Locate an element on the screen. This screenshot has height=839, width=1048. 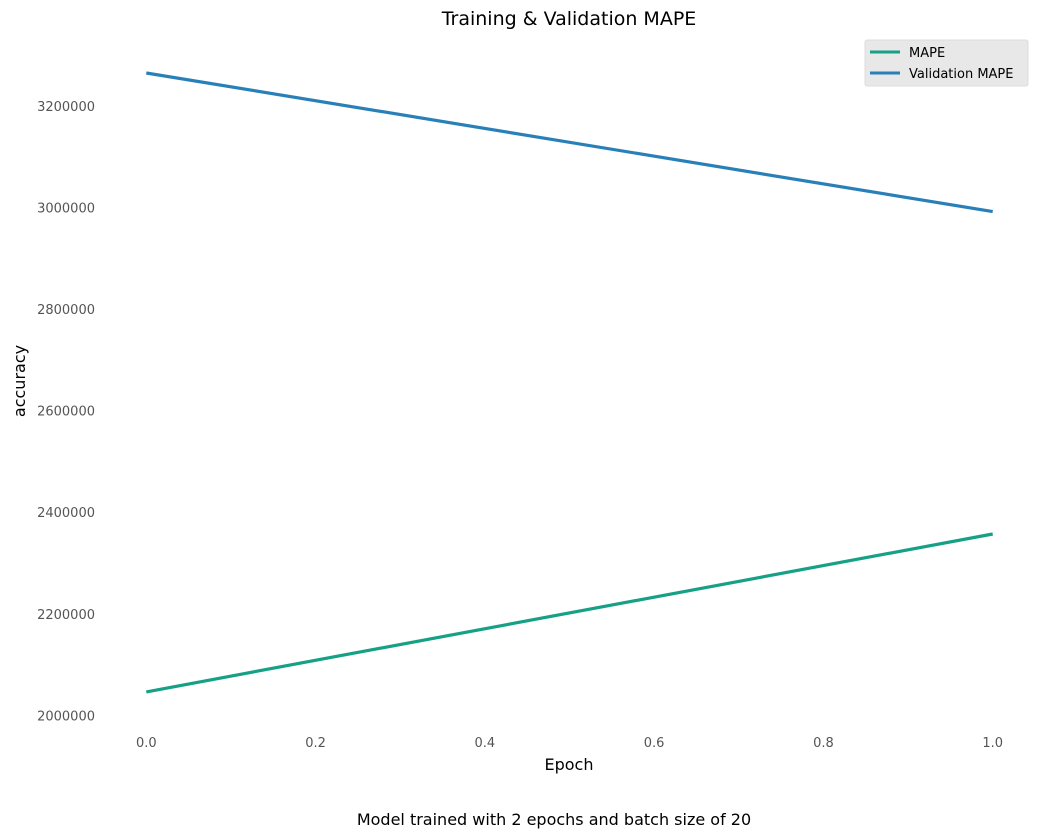
legend-box is located at coordinates (946, 63).